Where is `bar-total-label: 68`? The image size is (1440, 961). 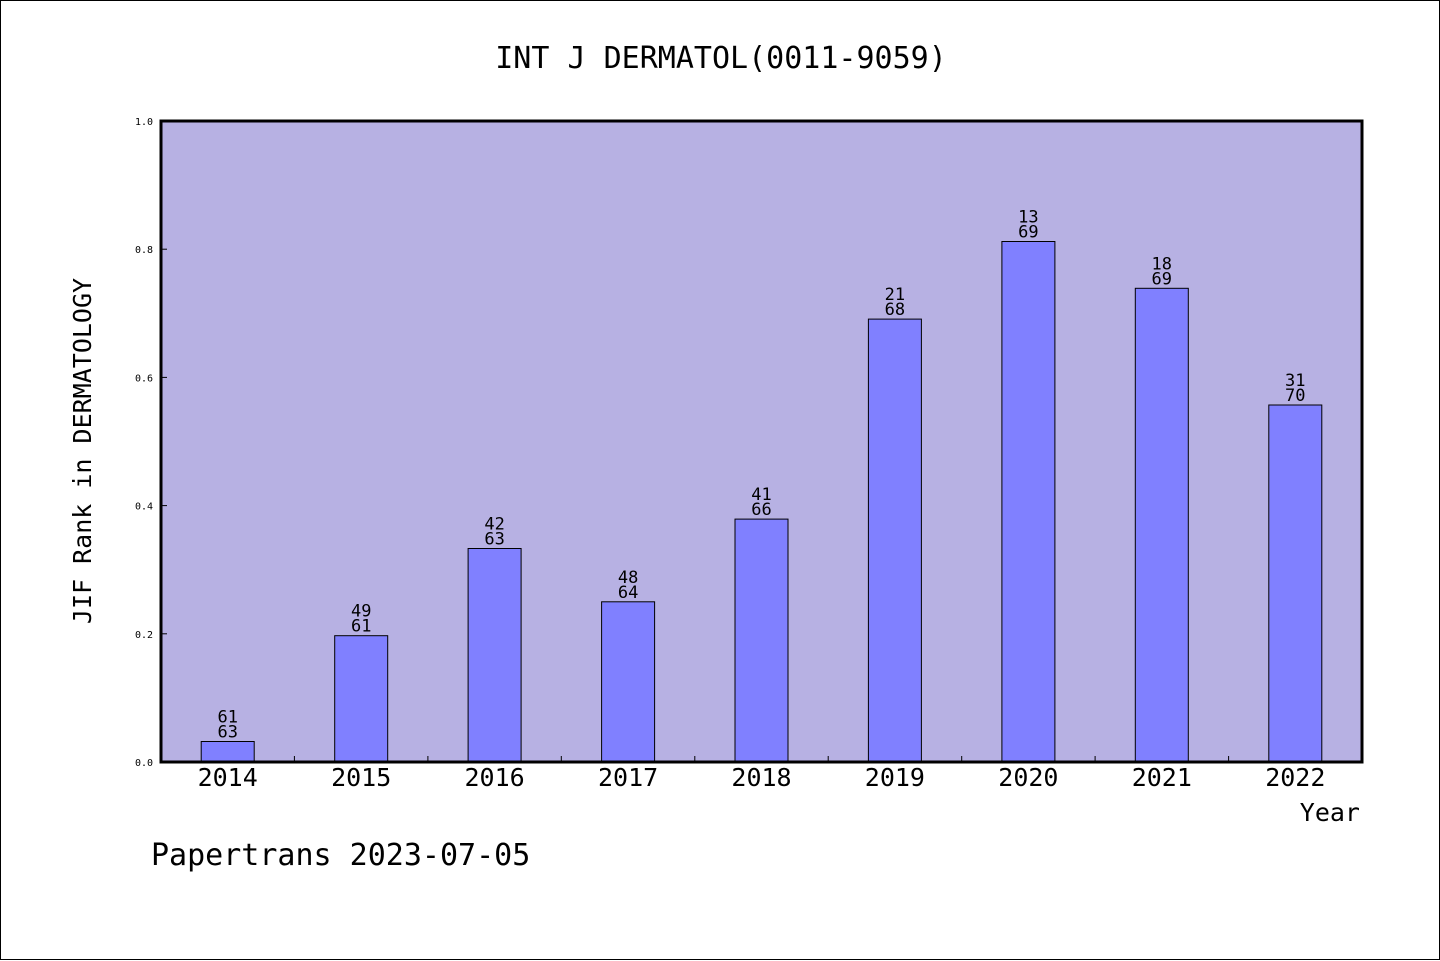
bar-total-label: 68 is located at coordinates (895, 310).